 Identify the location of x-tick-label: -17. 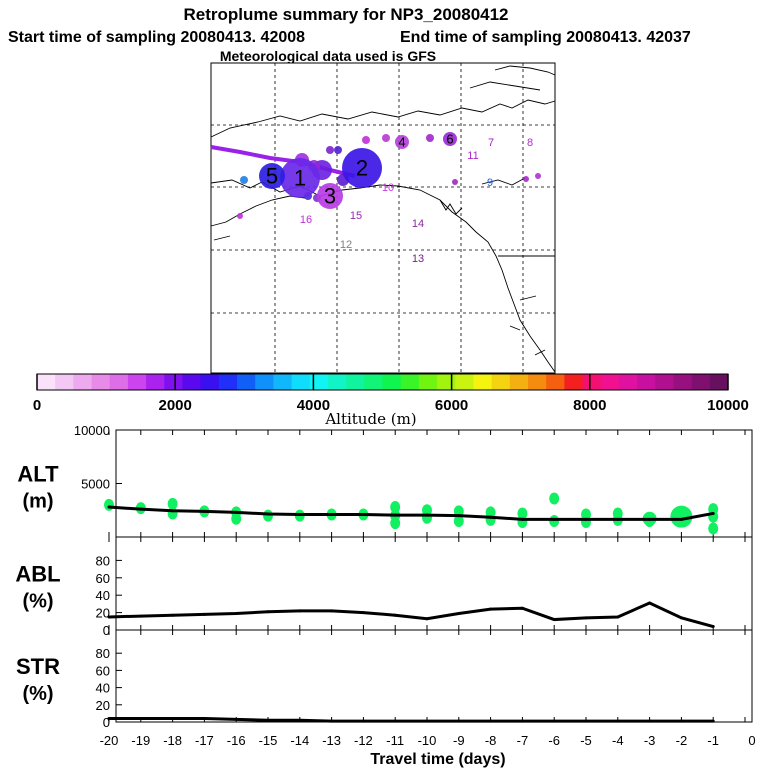
(204, 740).